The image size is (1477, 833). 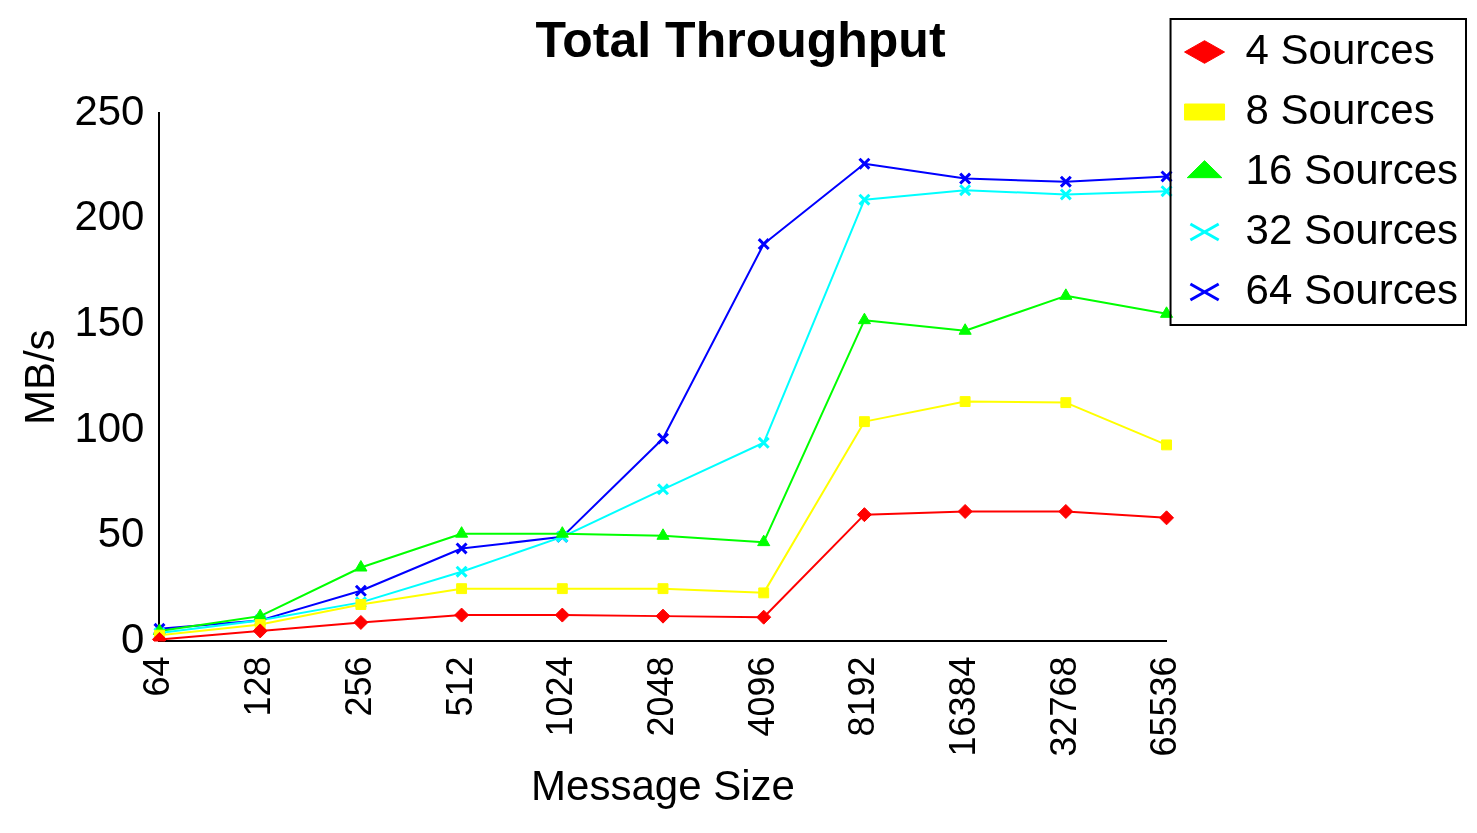 What do you see at coordinates (109, 216) in the screenshot?
I see `y-tick-label: 200` at bounding box center [109, 216].